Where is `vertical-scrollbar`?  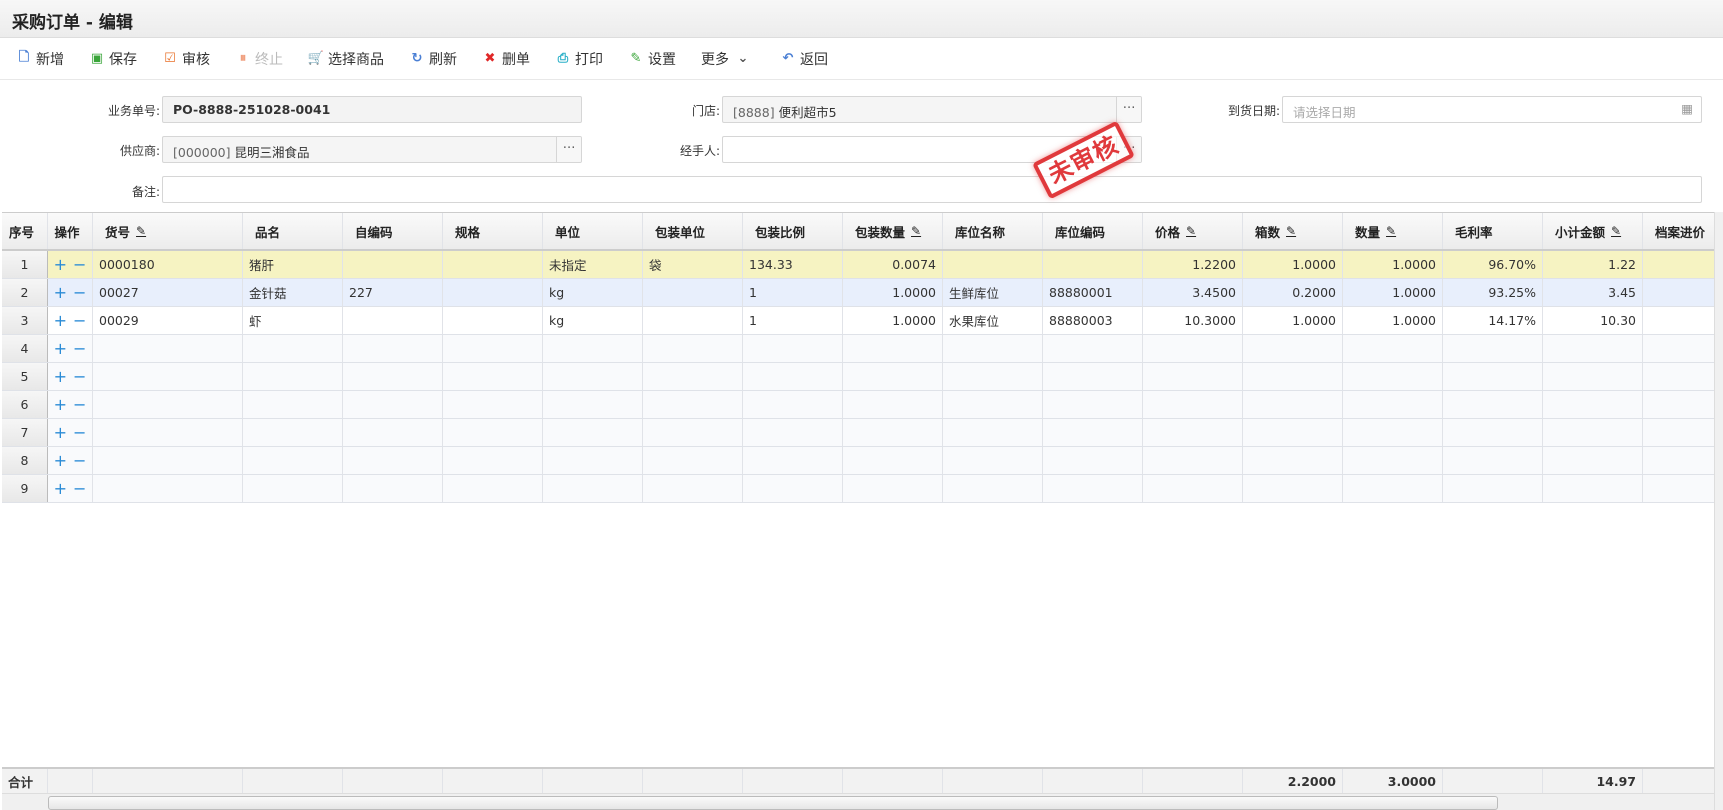 vertical-scrollbar is located at coordinates (1718, 511).